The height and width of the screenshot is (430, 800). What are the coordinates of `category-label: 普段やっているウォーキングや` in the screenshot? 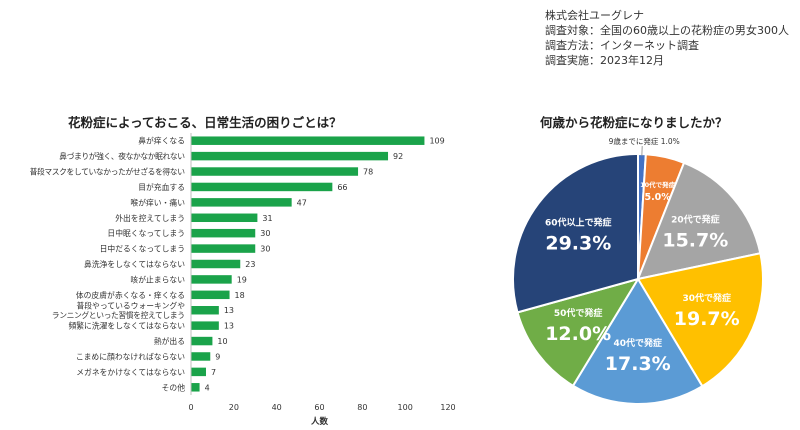 It's located at (130, 305).